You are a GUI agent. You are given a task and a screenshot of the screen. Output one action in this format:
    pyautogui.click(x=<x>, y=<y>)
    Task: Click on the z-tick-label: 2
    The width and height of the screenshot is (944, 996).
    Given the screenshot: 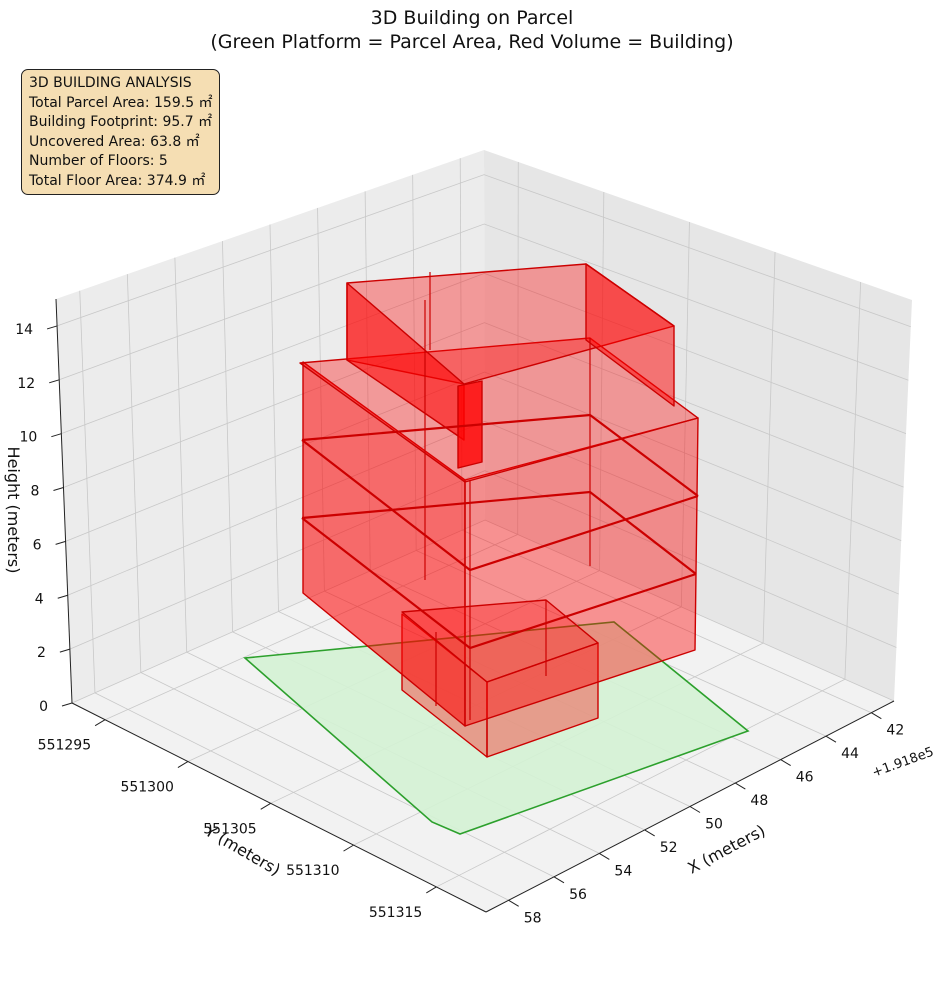 What is the action you would take?
    pyautogui.click(x=41, y=653)
    